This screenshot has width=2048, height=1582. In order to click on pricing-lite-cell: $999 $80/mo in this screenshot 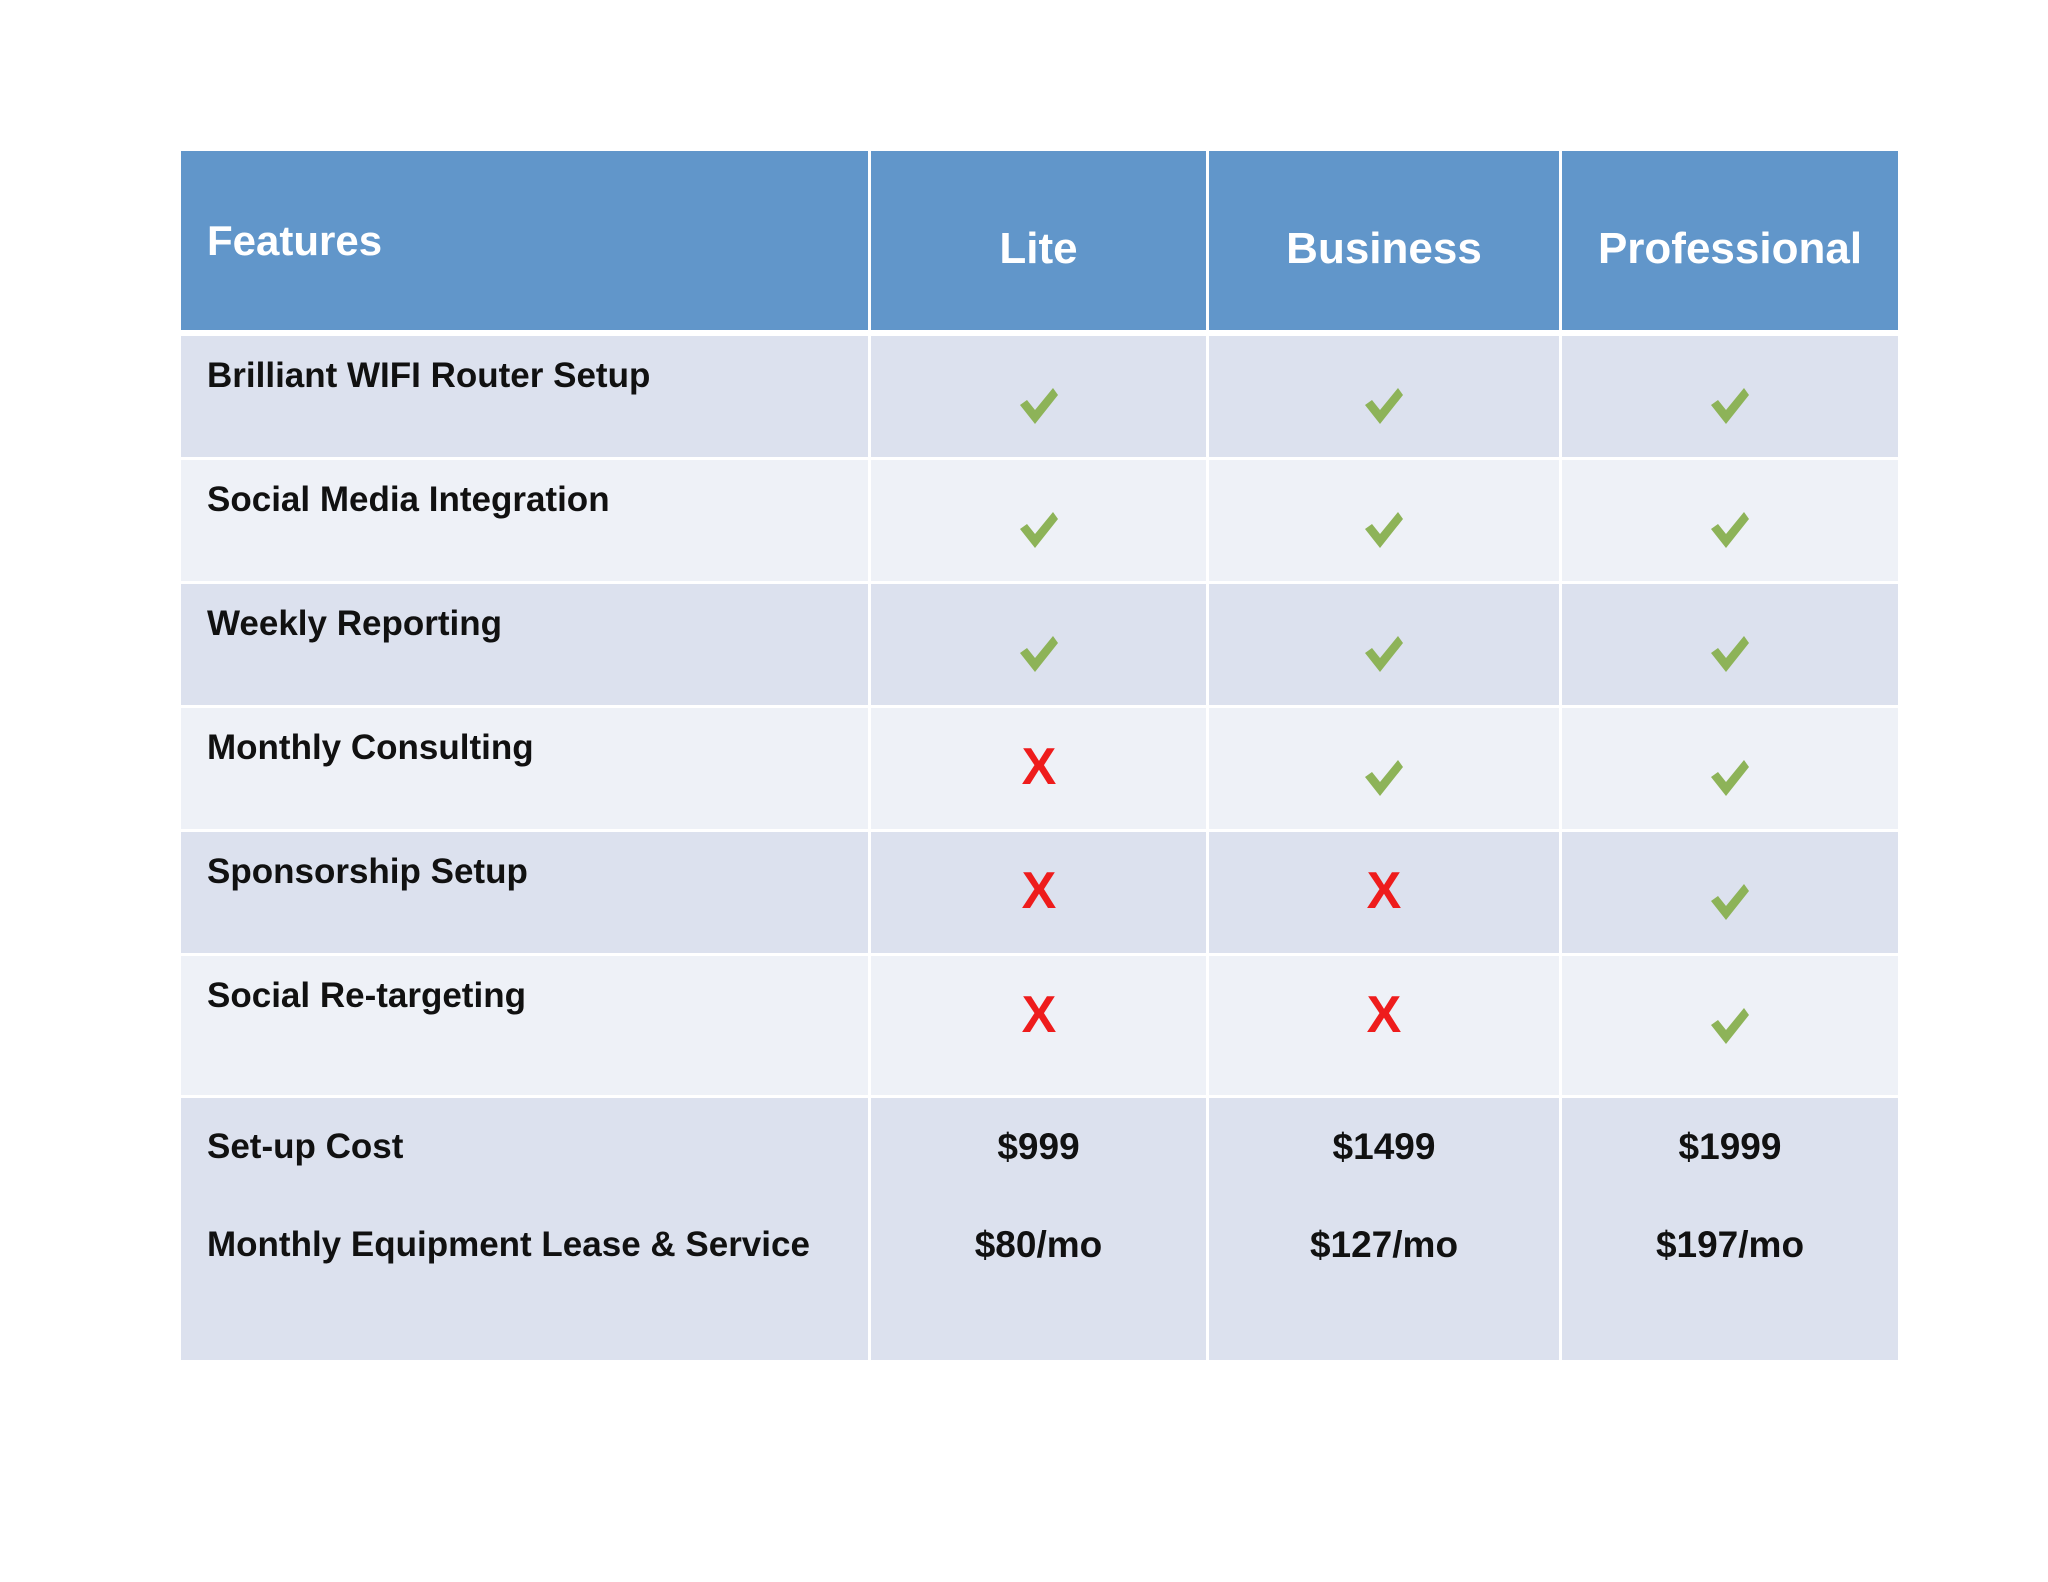, I will do `click(1040, 1229)`.